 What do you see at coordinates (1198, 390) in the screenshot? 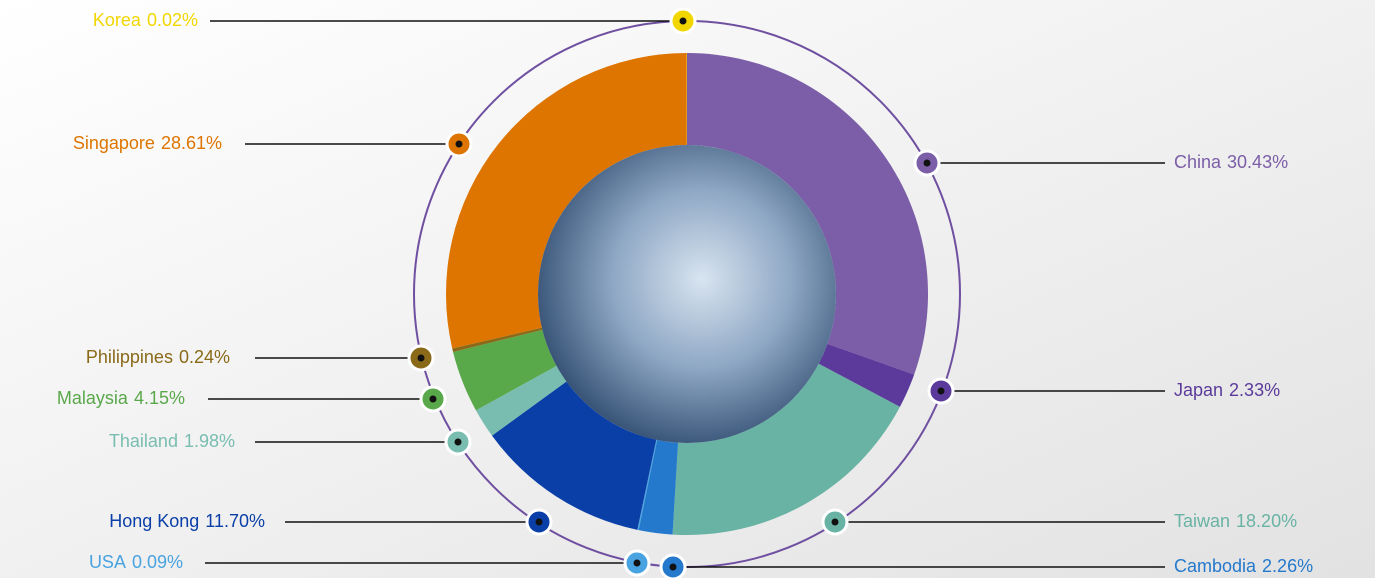
I see `category-name: Japan` at bounding box center [1198, 390].